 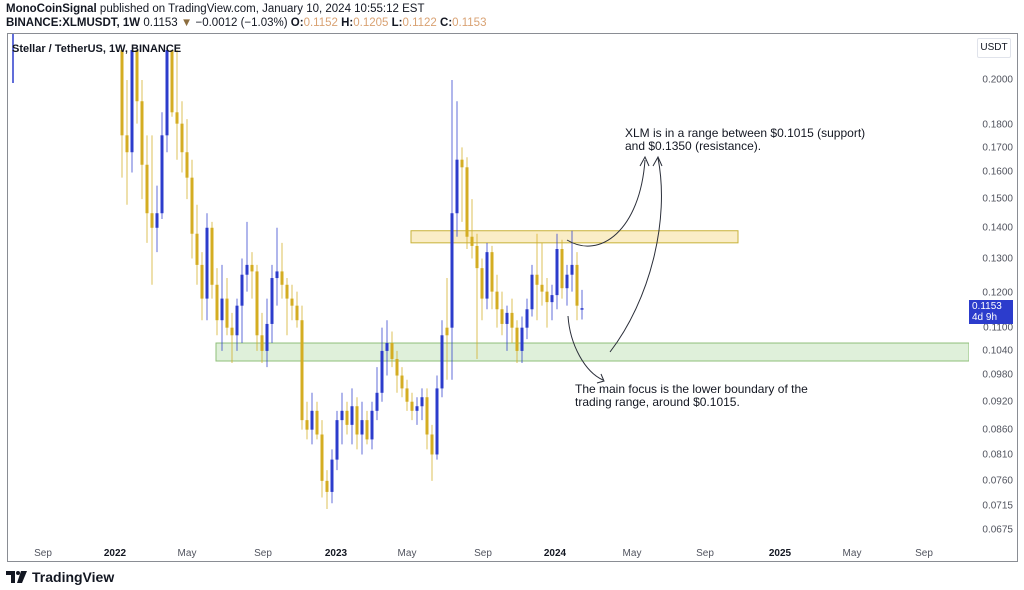 I want to click on symbol-name: BINANCE:XLMUSDT, 1W, so click(x=73, y=23).